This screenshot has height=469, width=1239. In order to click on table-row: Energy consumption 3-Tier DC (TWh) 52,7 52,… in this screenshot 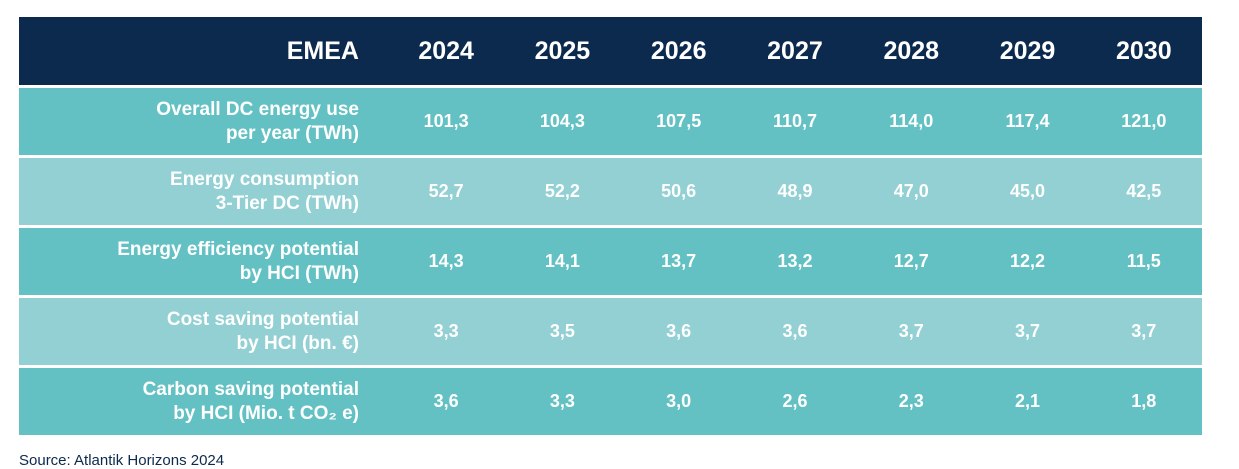, I will do `click(610, 191)`.